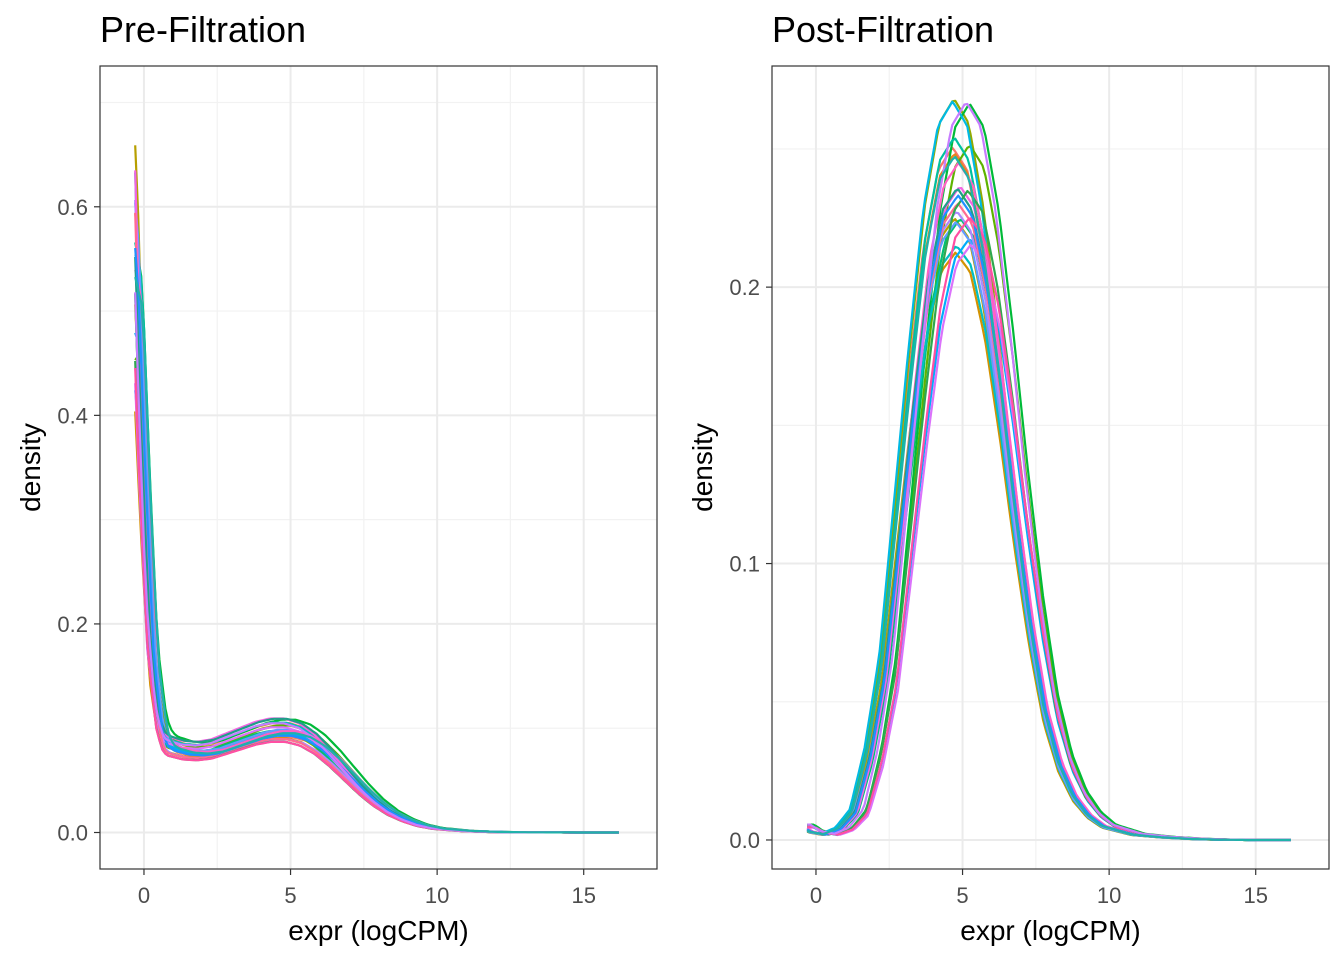 The image size is (1344, 960). I want to click on y-axis-ticks: 0.0 0.1 0.2, so click(750, 564).